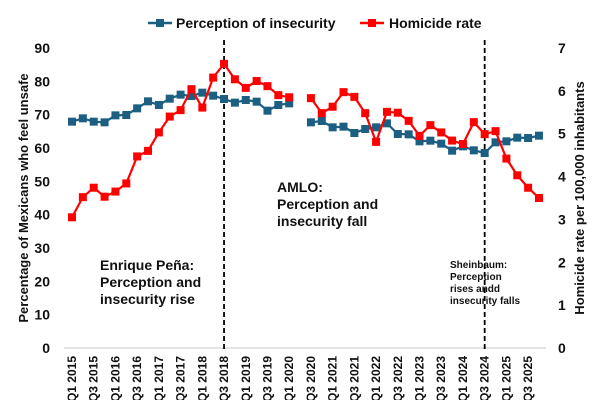 Image resolution: width=600 pixels, height=400 pixels. Describe the element at coordinates (478, 265) in the screenshot. I see `annotation-sheinbaum: Sheinbaum:` at that location.